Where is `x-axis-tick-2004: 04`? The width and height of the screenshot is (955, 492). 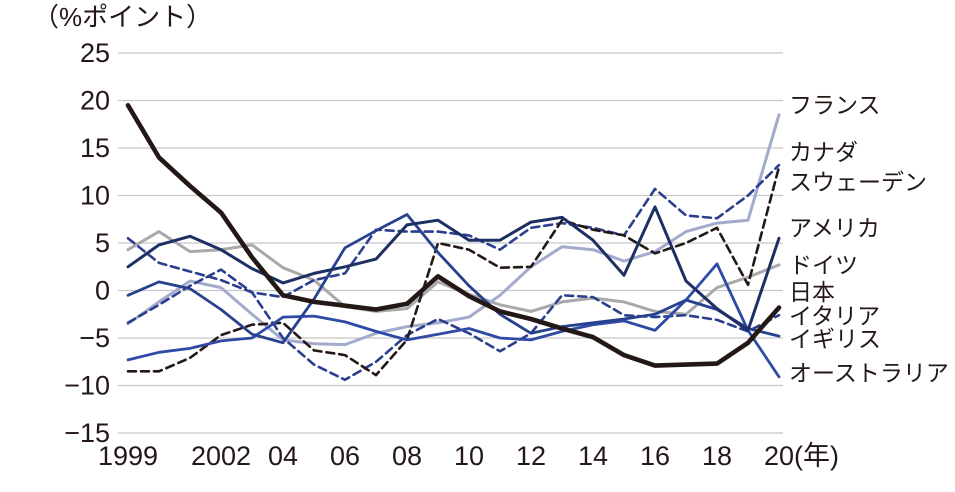
x-axis-tick-2004: 04 is located at coordinates (283, 456).